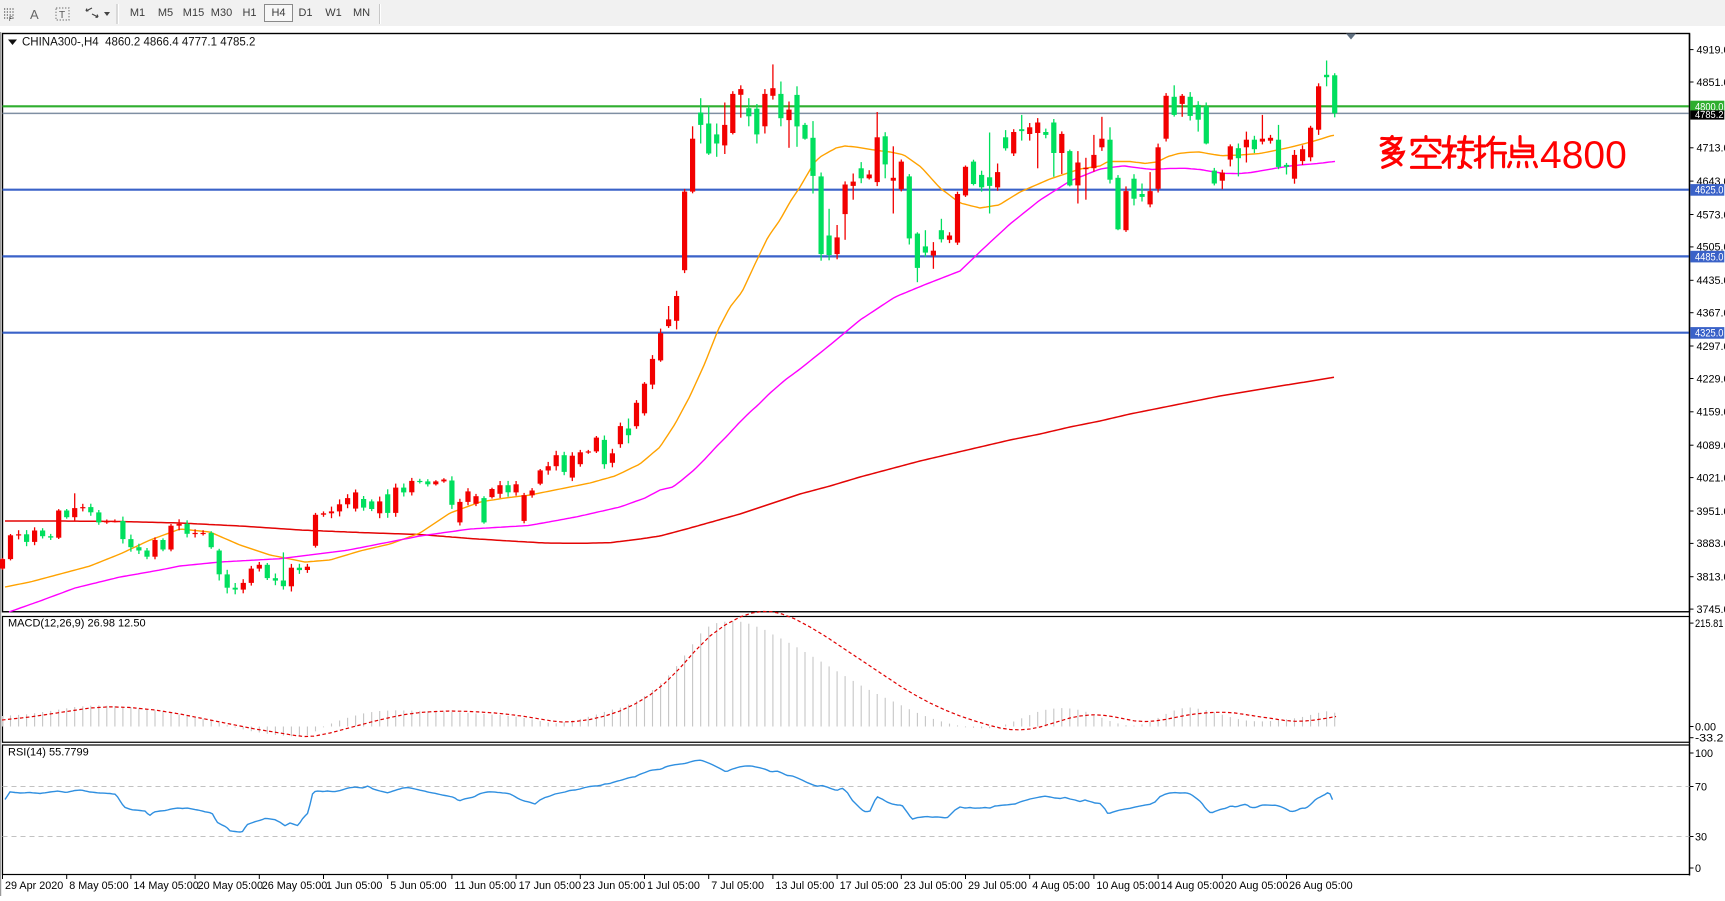 The width and height of the screenshot is (1725, 901). What do you see at coordinates (34, 14) in the screenshot?
I see `svg-text: A` at bounding box center [34, 14].